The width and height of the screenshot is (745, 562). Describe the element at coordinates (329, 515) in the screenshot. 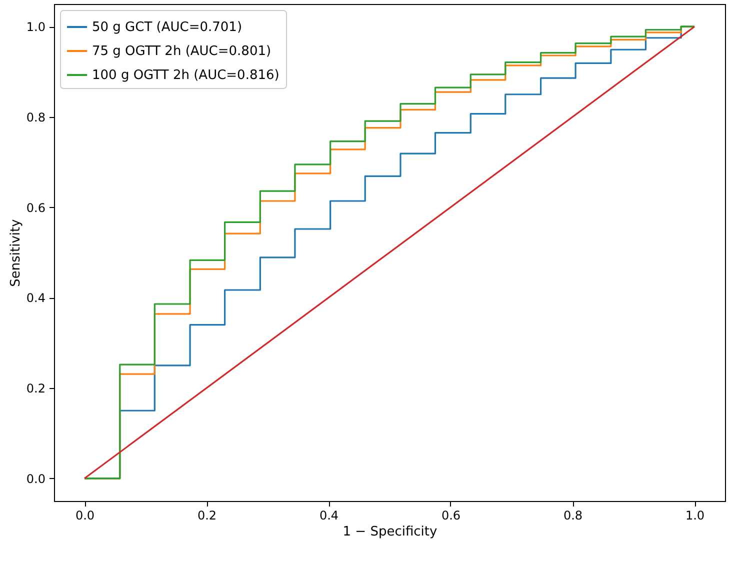

I see `x-tick-label: 0.4` at that location.